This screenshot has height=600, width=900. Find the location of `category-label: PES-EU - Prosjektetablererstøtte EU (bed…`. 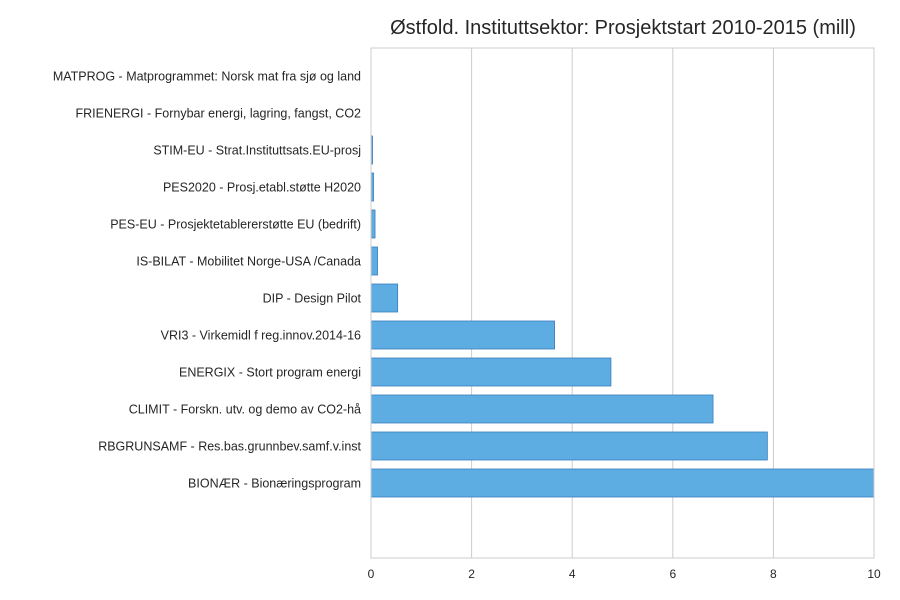

category-label: PES-EU - Prosjektetablererstøtte EU (bed… is located at coordinates (235, 225).